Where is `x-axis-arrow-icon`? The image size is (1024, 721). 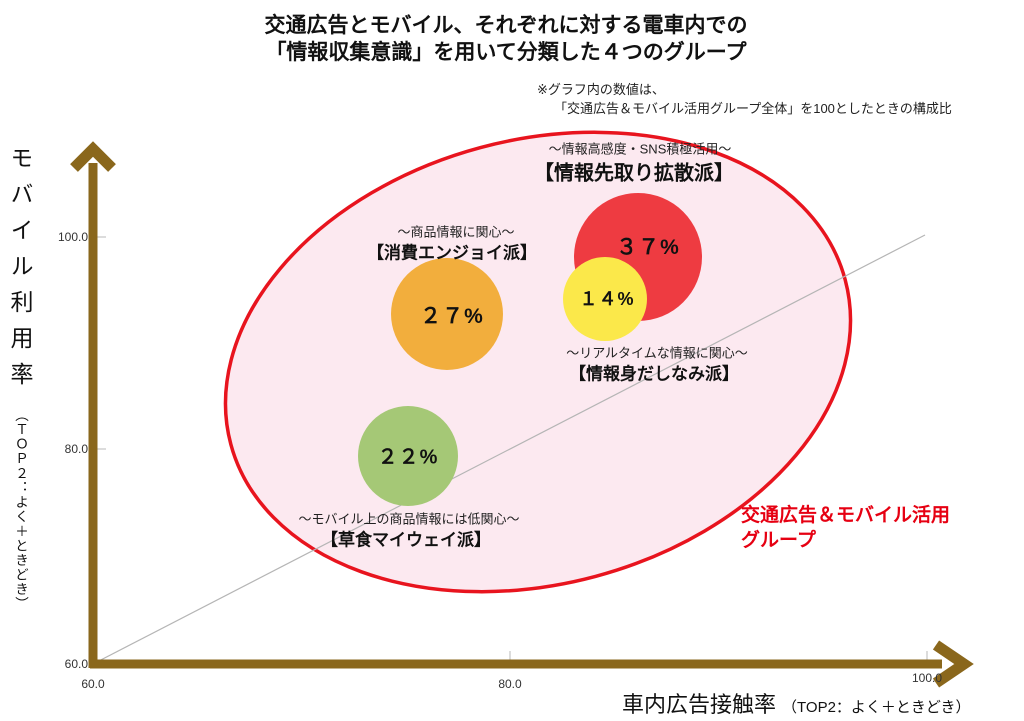 x-axis-arrow-icon is located at coordinates (953, 664).